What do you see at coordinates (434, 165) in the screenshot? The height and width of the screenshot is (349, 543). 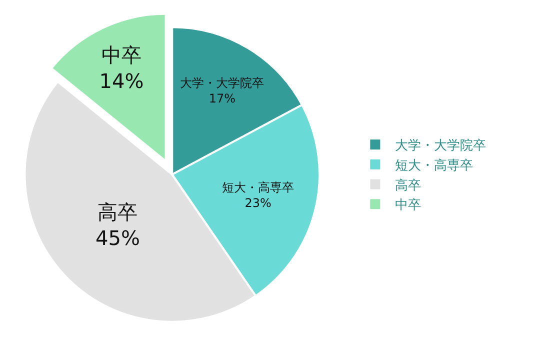 I see `legend-label: 短大・高専卒` at bounding box center [434, 165].